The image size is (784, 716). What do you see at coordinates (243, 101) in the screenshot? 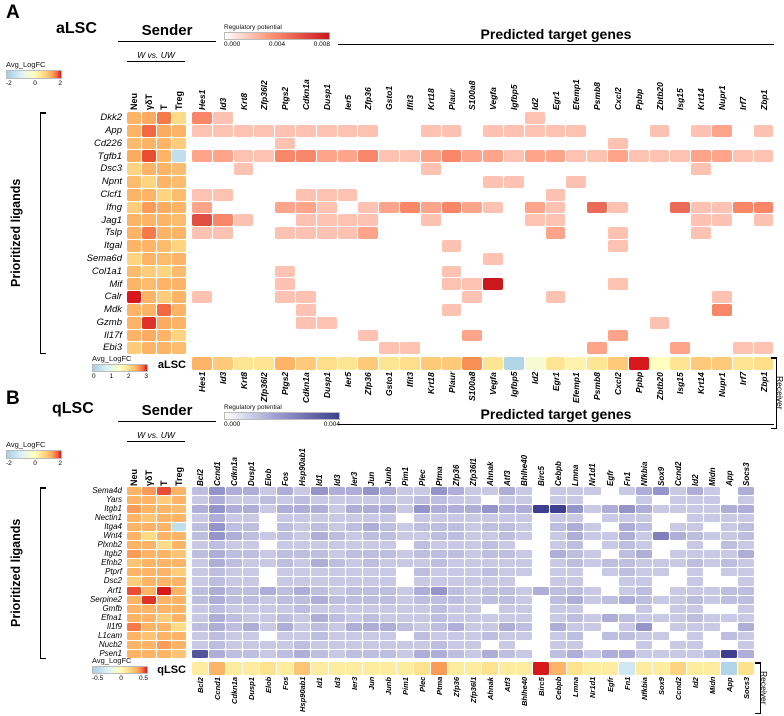
I see `target-gene-label: Krt8` at bounding box center [243, 101].